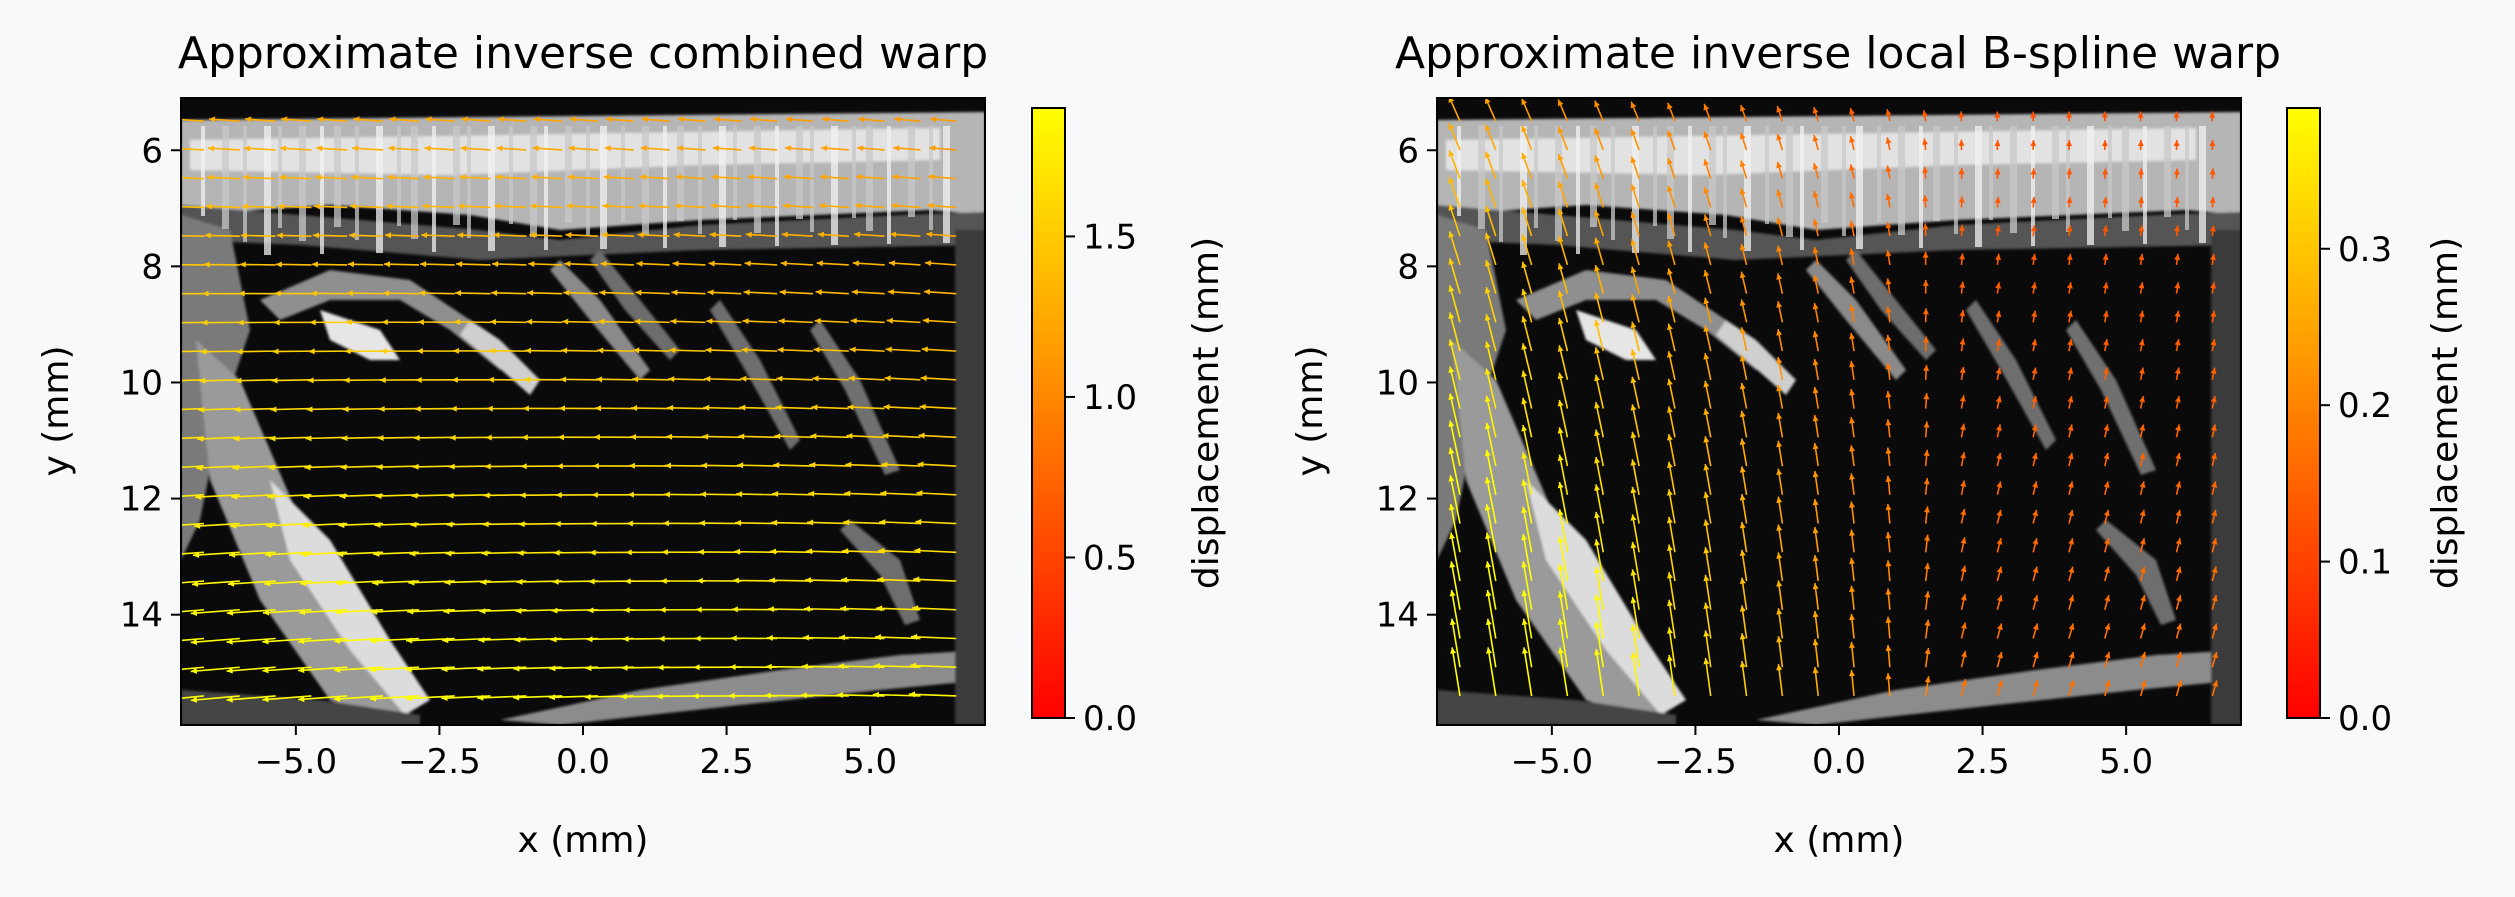  Describe the element at coordinates (583, 840) in the screenshot. I see `x-axis-label: x (mm)` at that location.